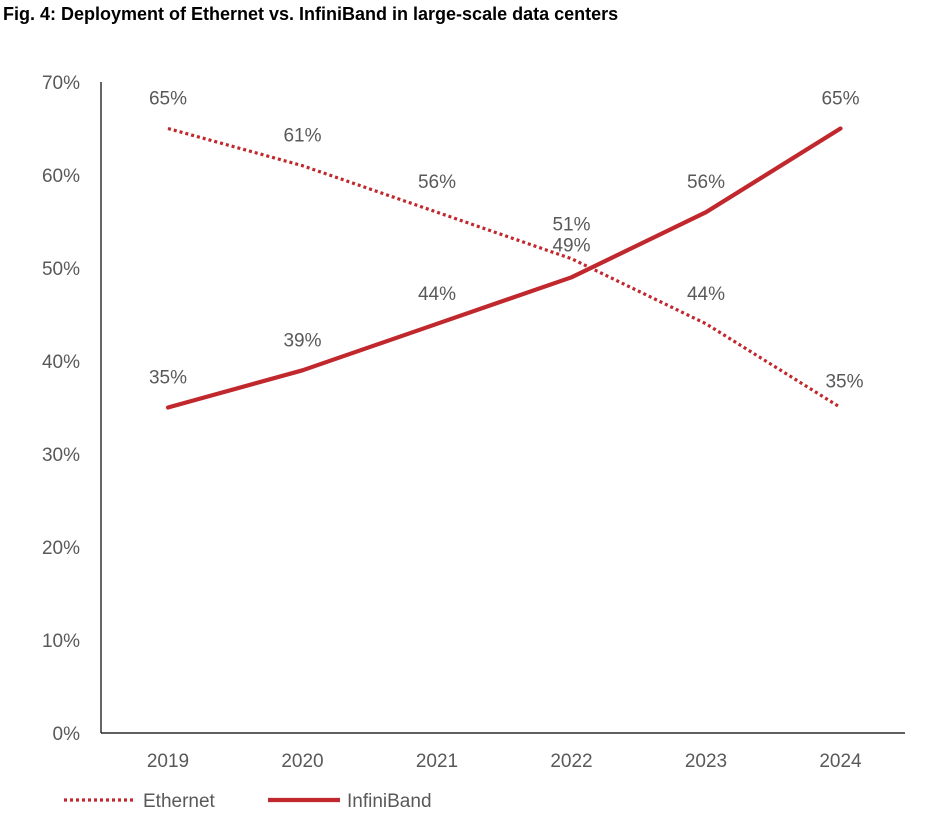 Image resolution: width=938 pixels, height=817 pixels. I want to click on y-tick-label: 30%, so click(61, 455).